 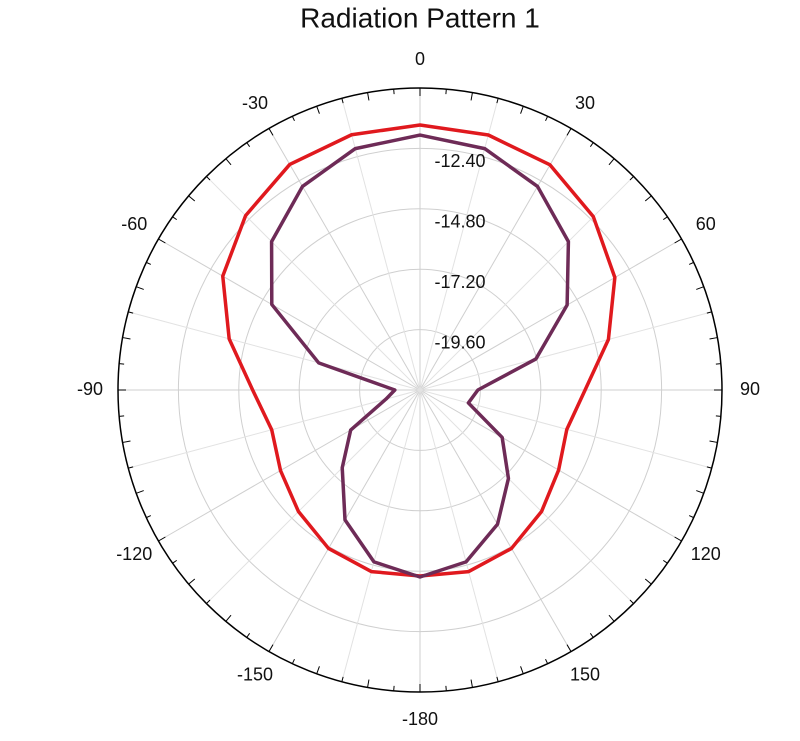 What do you see at coordinates (134, 554) in the screenshot?
I see `theta-tick-label: -120` at bounding box center [134, 554].